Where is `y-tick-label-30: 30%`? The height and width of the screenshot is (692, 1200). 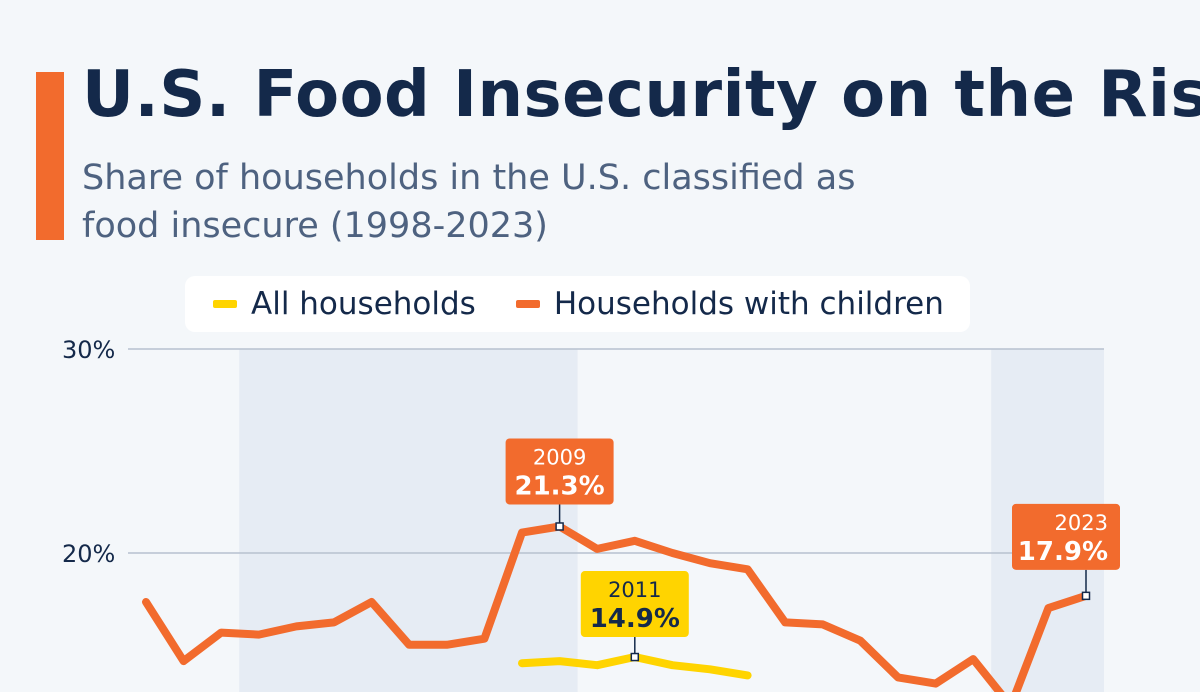 y-tick-label-30: 30% is located at coordinates (88, 350).